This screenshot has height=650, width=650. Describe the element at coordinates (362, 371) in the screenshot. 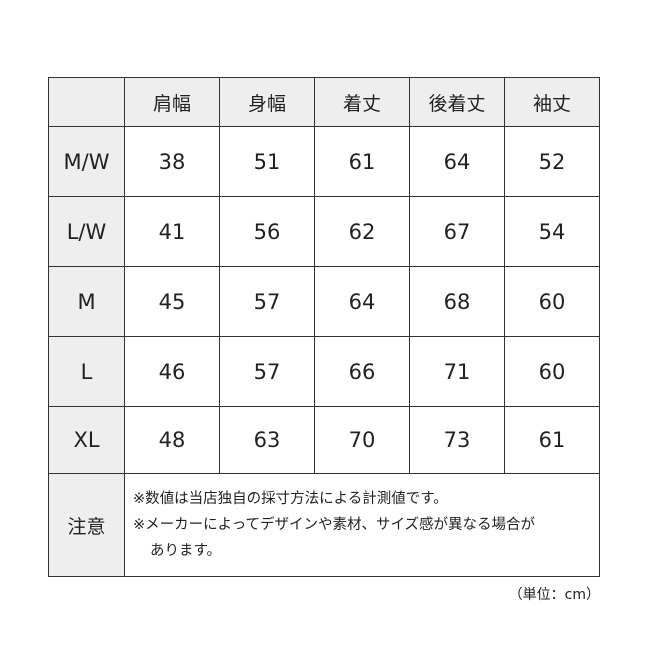

I see `cell: 66` at that location.